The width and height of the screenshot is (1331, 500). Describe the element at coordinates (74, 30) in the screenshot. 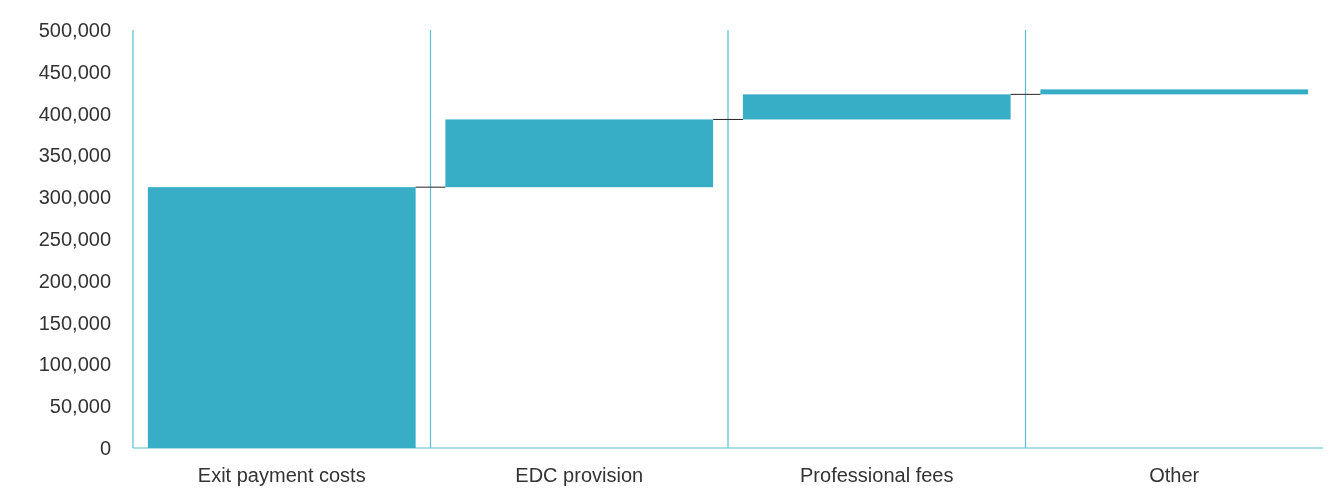

I see `y-tick-label: 500,000` at that location.